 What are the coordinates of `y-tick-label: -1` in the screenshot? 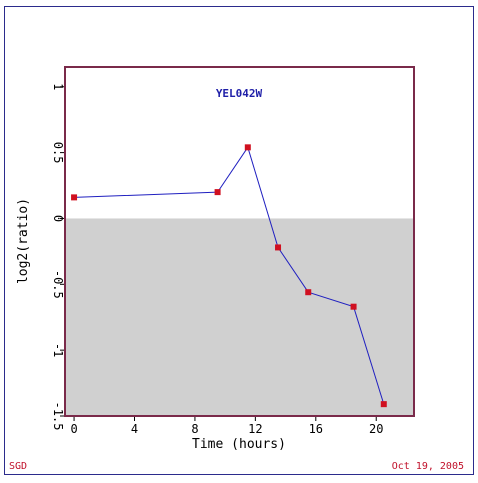 It's located at (58, 350).